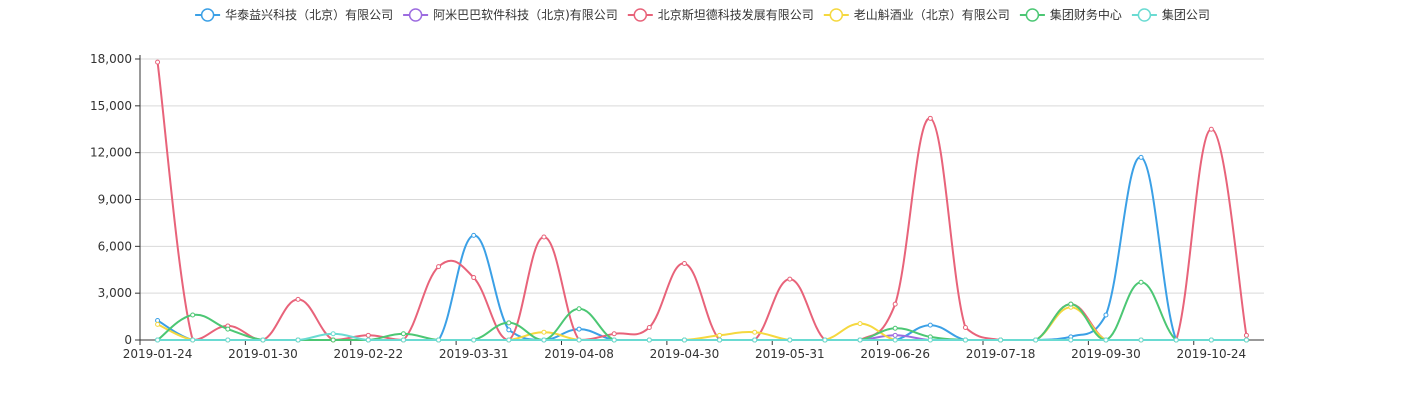 This screenshot has width=1405, height=404. Describe the element at coordinates (115, 246) in the screenshot. I see `y-tick-label: 6,000` at that location.